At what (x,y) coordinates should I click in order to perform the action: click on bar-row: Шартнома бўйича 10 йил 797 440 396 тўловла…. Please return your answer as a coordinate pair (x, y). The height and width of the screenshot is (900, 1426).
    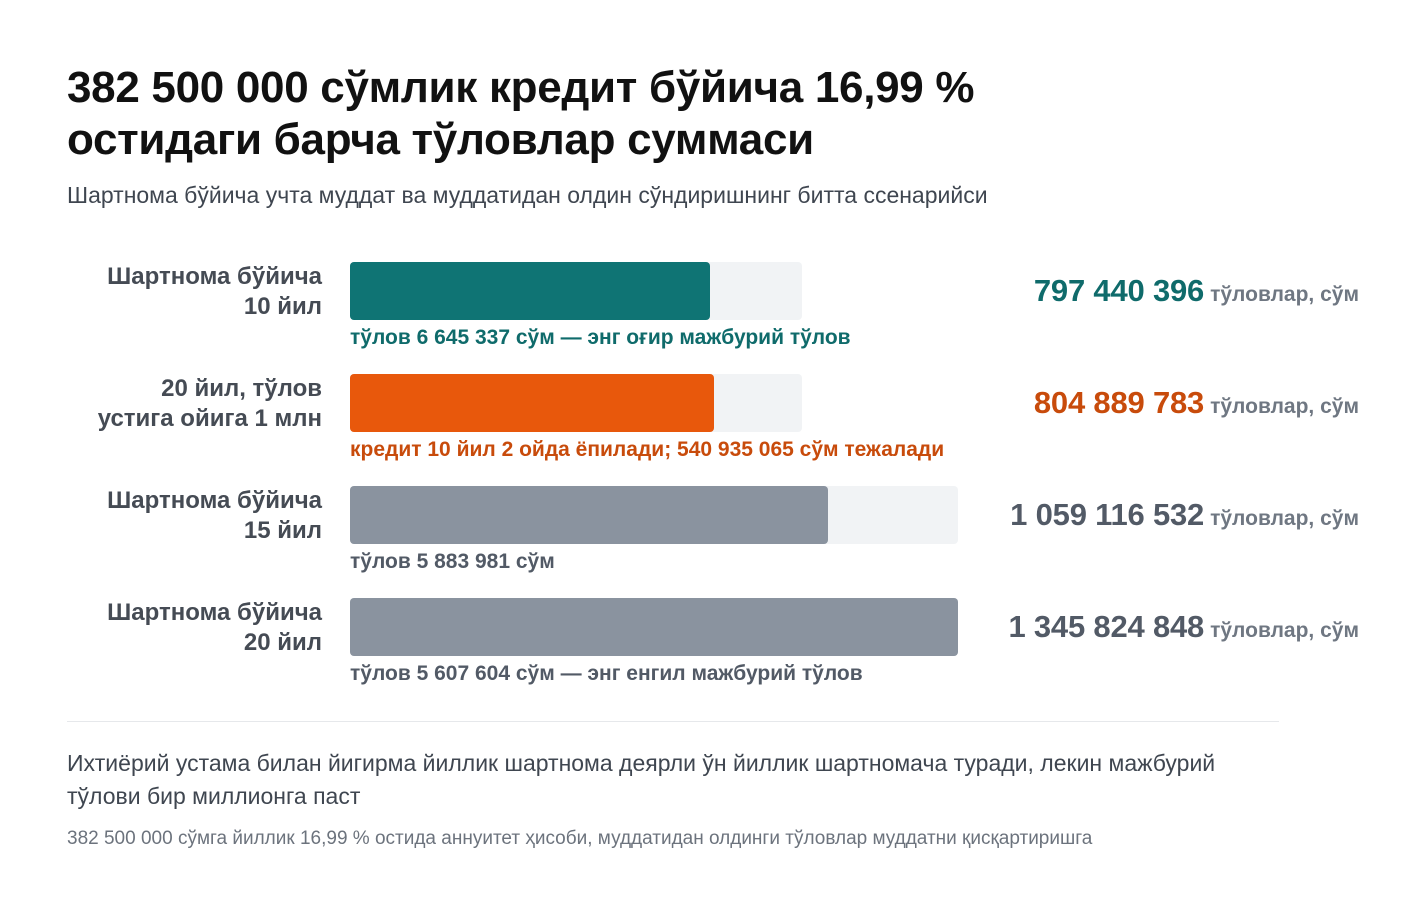
    Looking at the image, I should click on (713, 318).